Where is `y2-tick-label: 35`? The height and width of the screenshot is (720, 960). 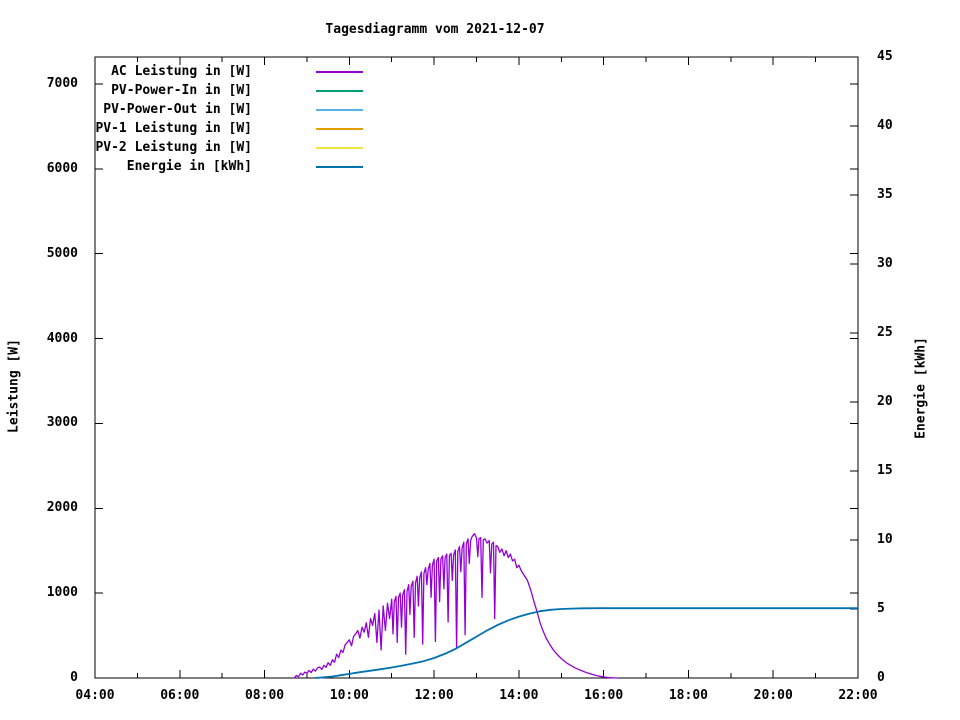
y2-tick-label: 35 is located at coordinates (885, 194).